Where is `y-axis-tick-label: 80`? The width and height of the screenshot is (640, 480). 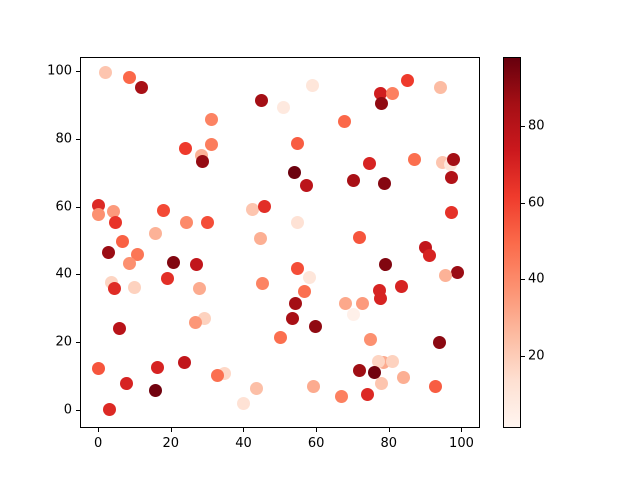
y-axis-tick-label: 80 is located at coordinates (63, 139).